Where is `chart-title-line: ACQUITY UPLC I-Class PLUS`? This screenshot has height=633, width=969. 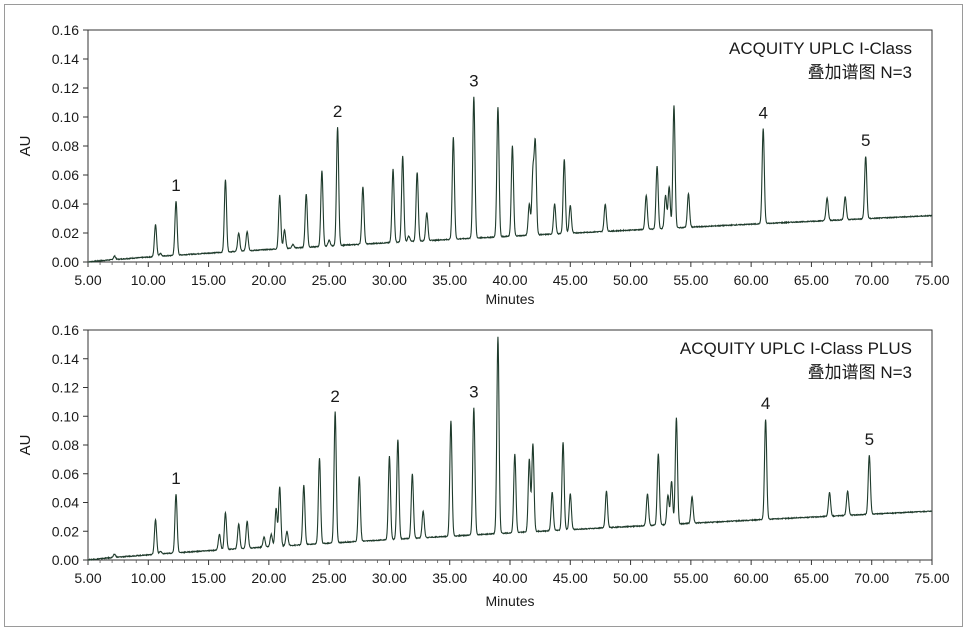
chart-title-line: ACQUITY UPLC I-Class PLUS is located at coordinates (796, 348).